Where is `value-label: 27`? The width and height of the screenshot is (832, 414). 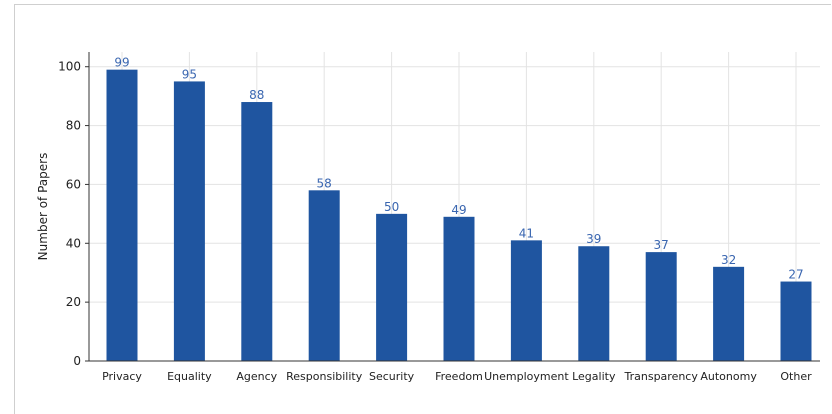
value-label: 27 is located at coordinates (795, 275).